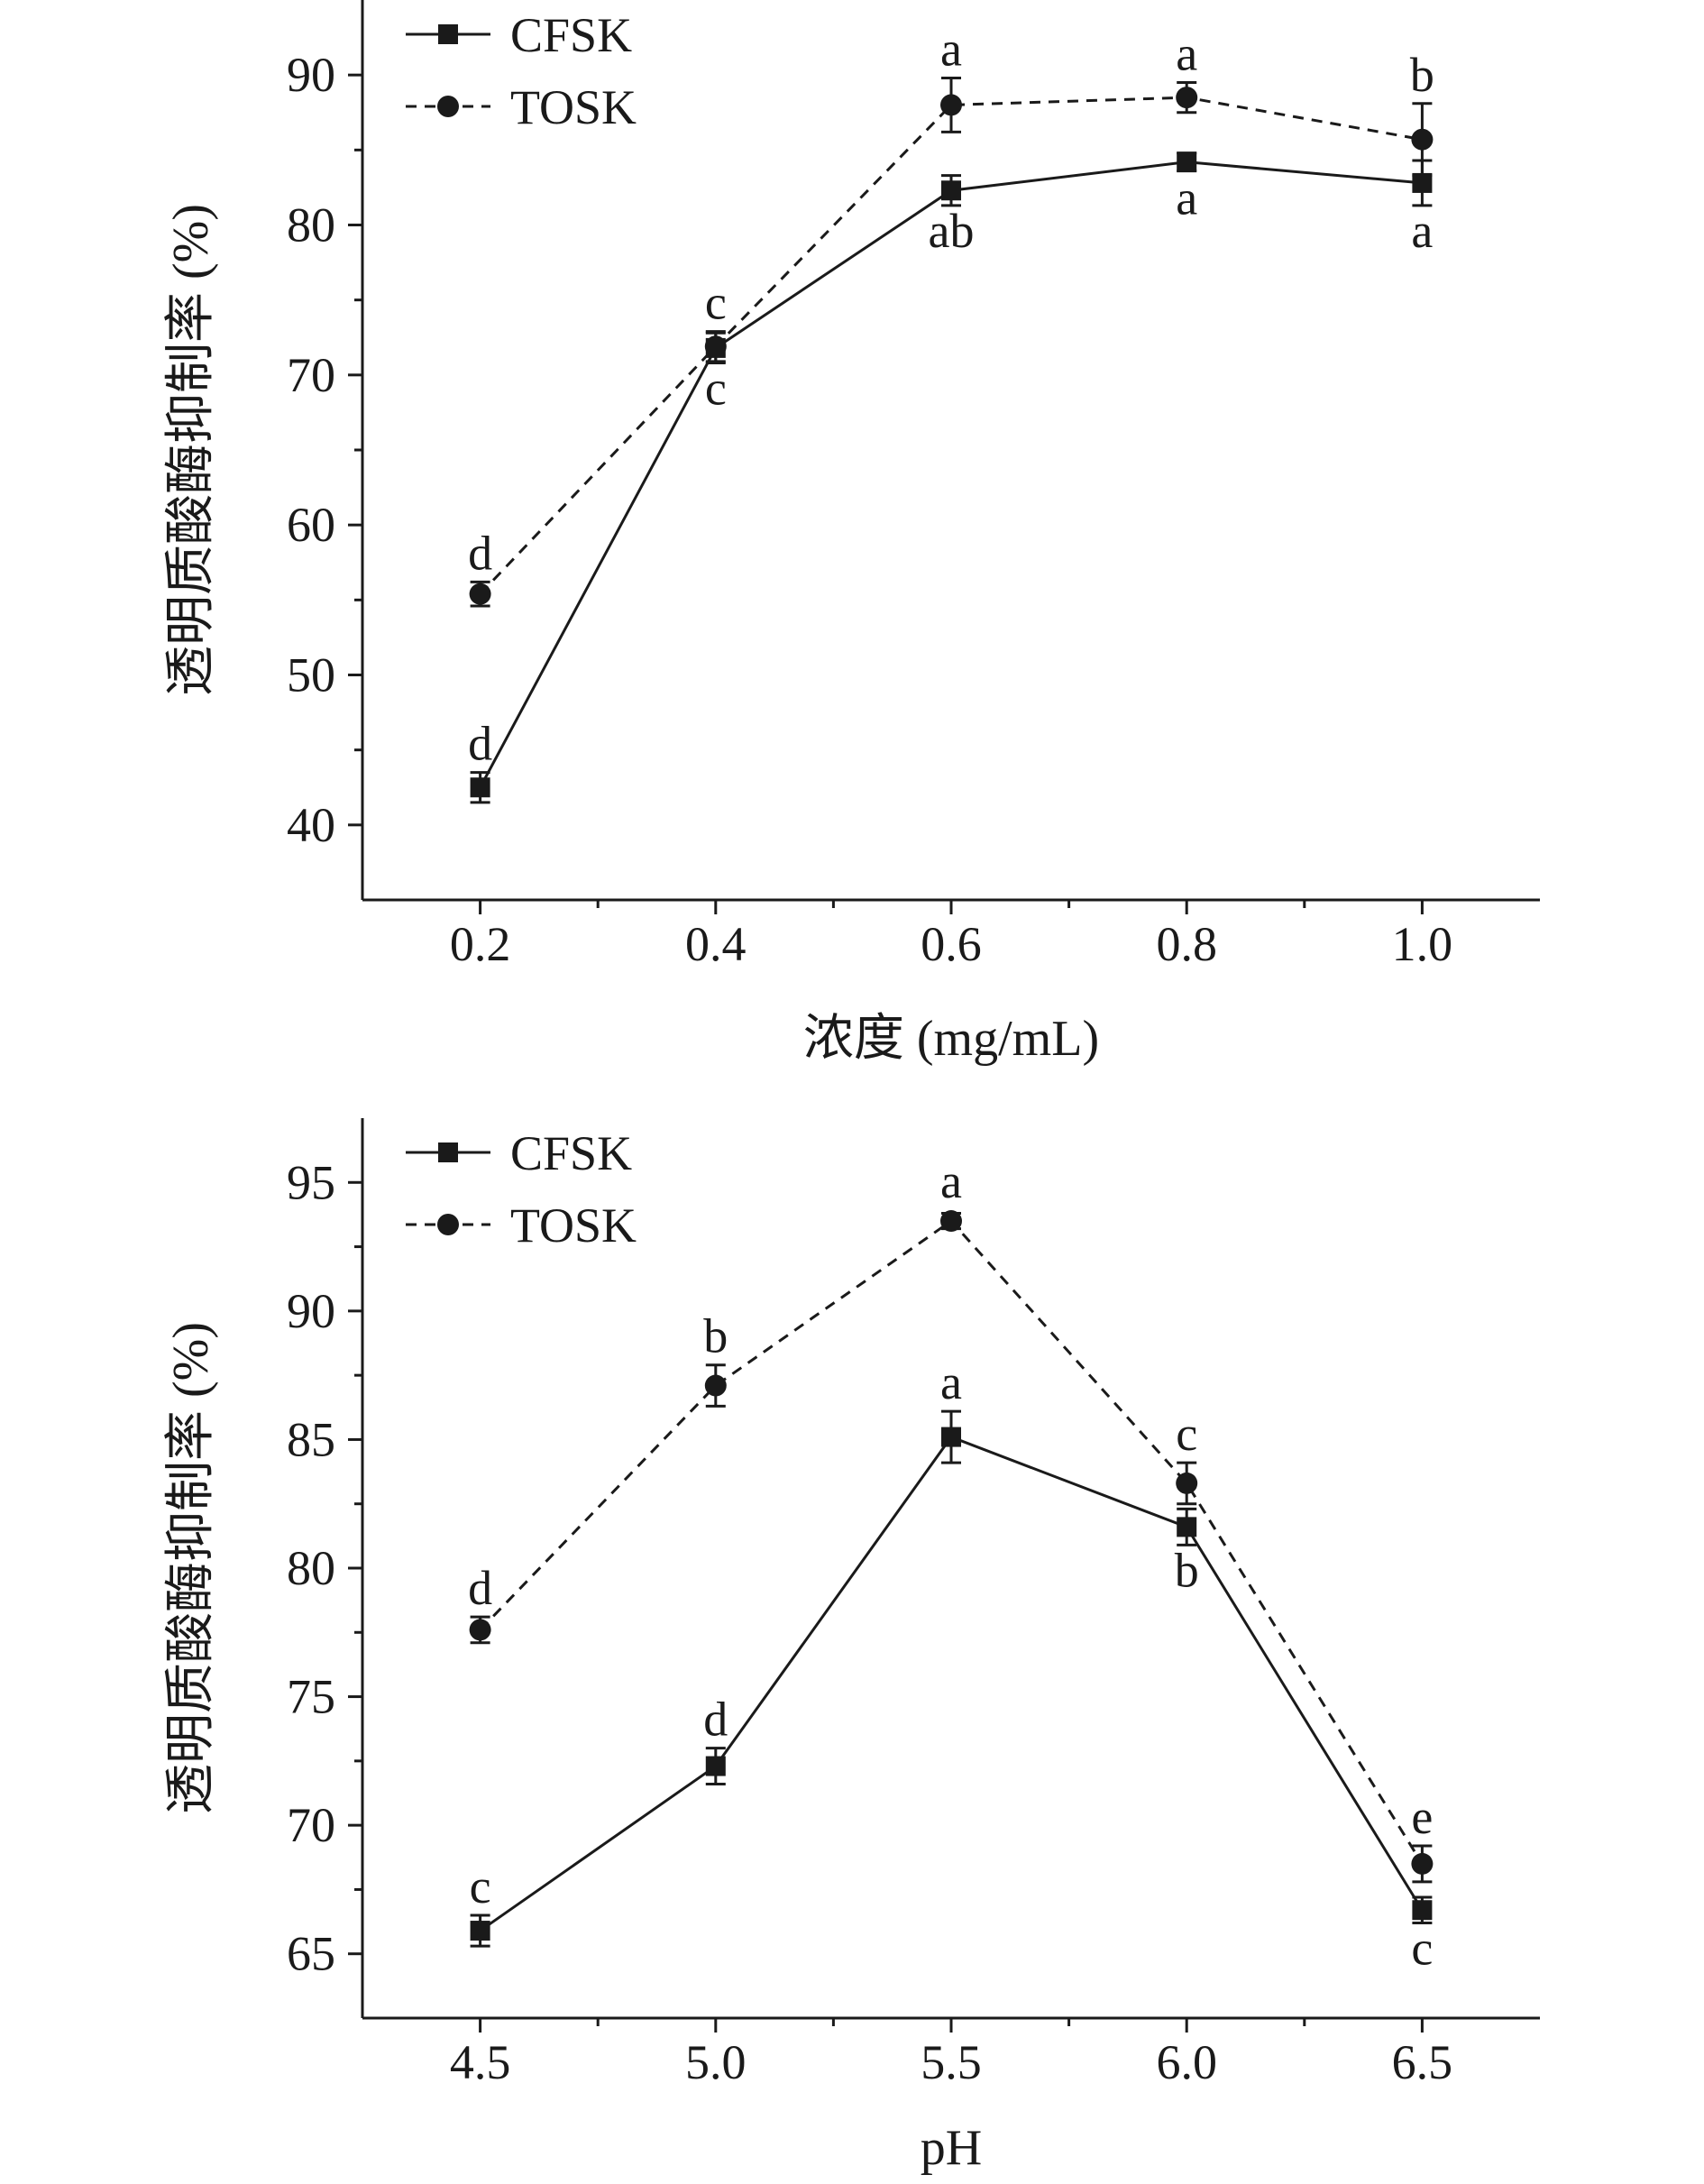 This screenshot has height=2184, width=1704. Describe the element at coordinates (311, 1954) in the screenshot. I see `y-tick-label: 65` at that location.